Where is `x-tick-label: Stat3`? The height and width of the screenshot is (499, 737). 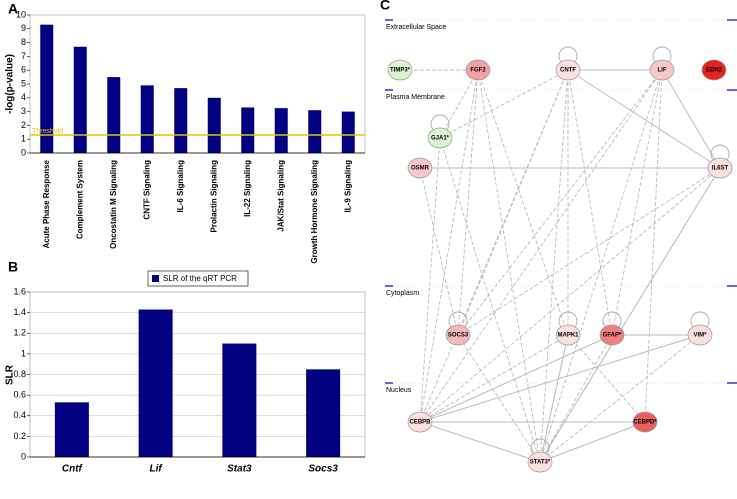 x-tick-label: Stat3 is located at coordinates (239, 469).